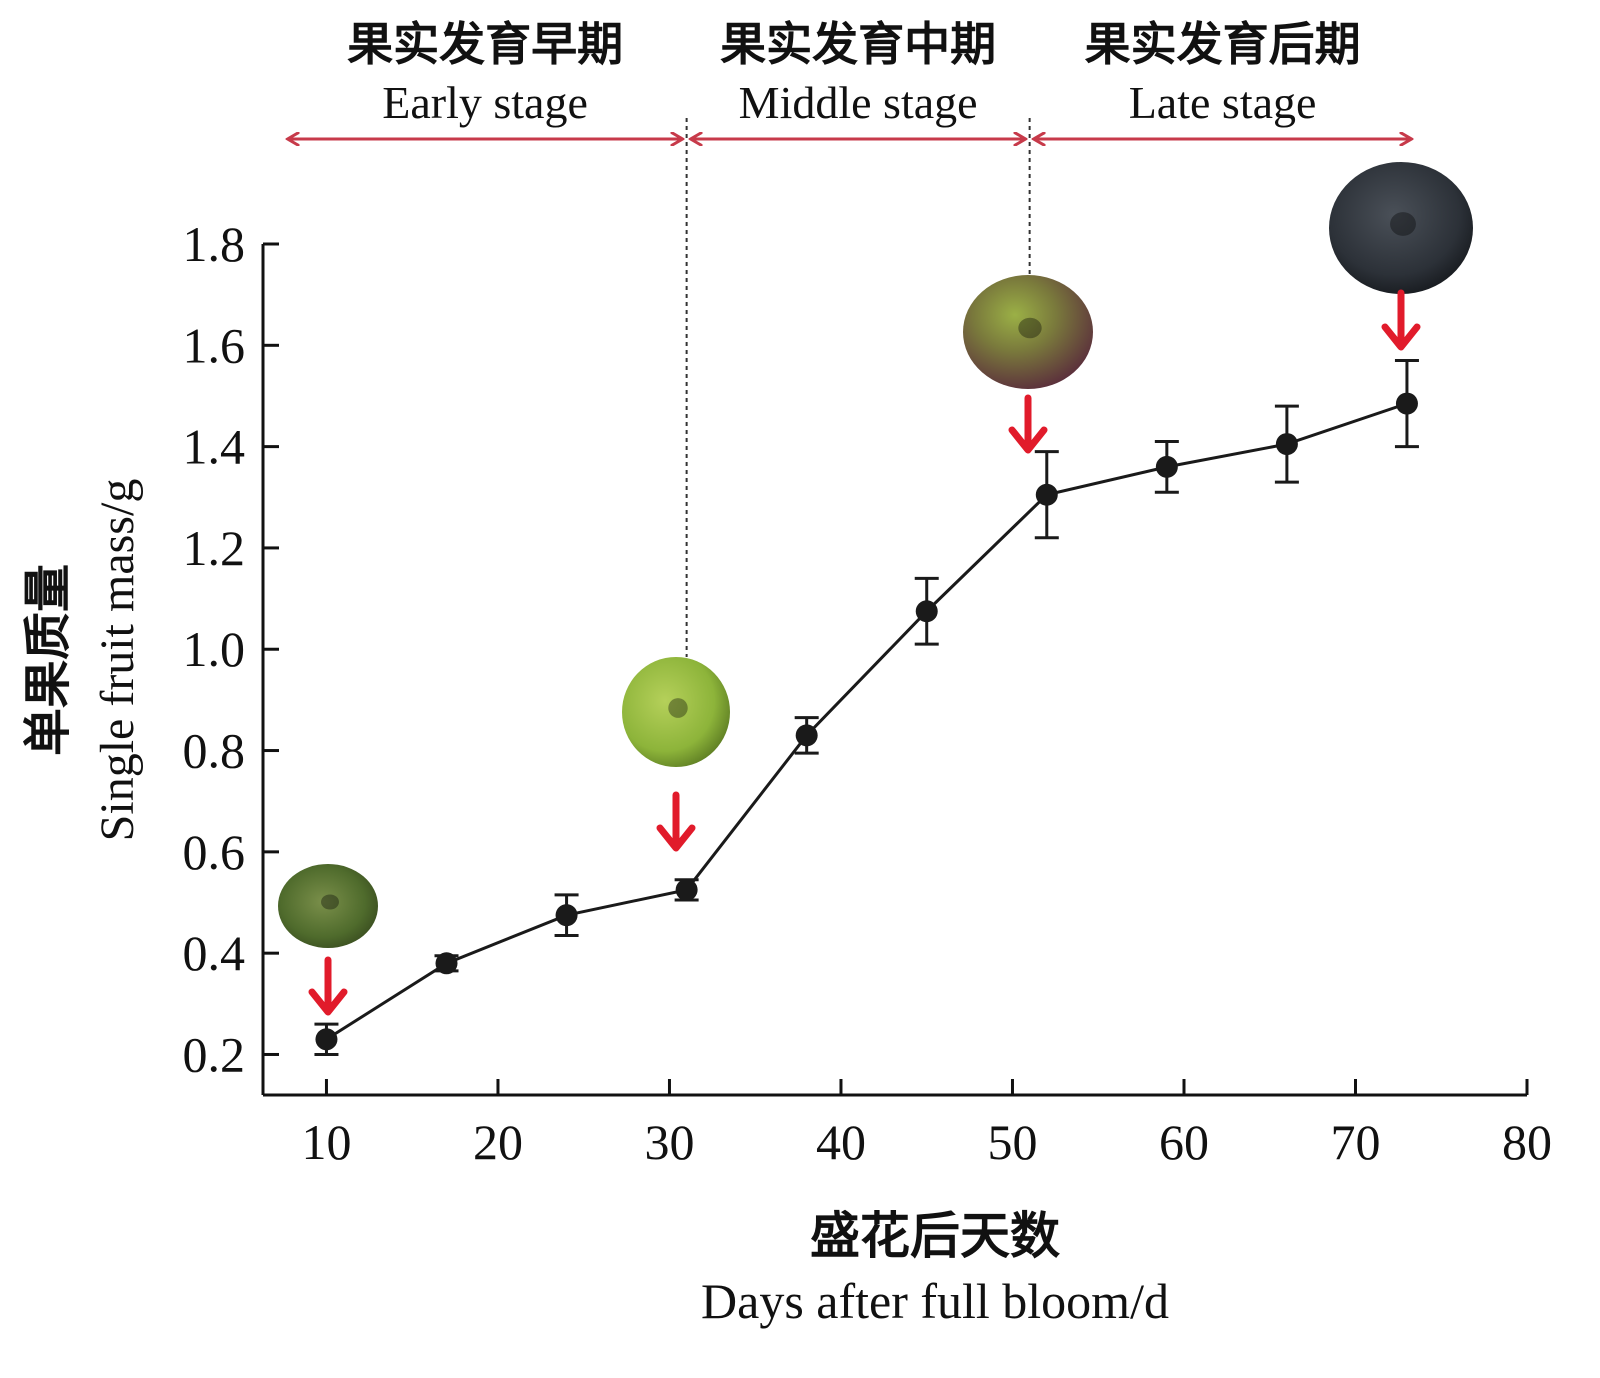 The image size is (1600, 1378). Describe the element at coordinates (214, 649) in the screenshot. I see `y-tick-label: 1.0` at that location.